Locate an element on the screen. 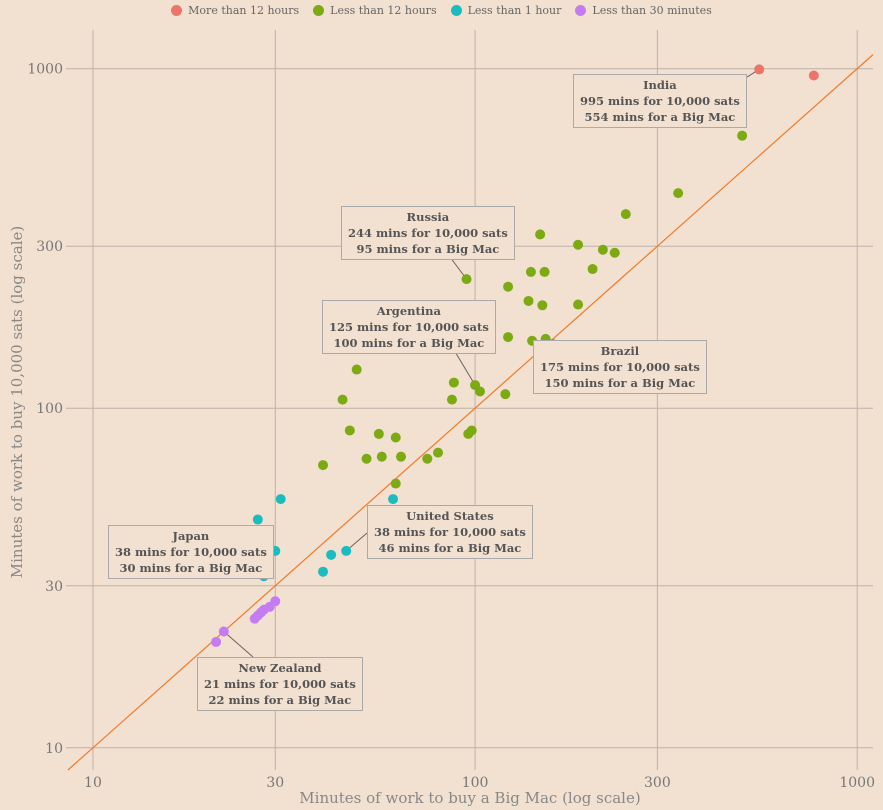 The height and width of the screenshot is (810, 883). x-tick-label: 30 is located at coordinates (275, 783).